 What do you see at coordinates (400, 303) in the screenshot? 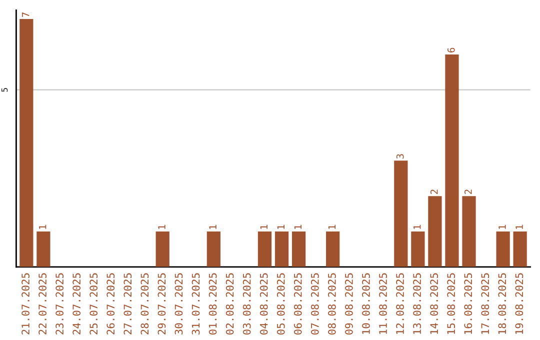
I see `x-tick-label: 12.08.2025` at bounding box center [400, 303].